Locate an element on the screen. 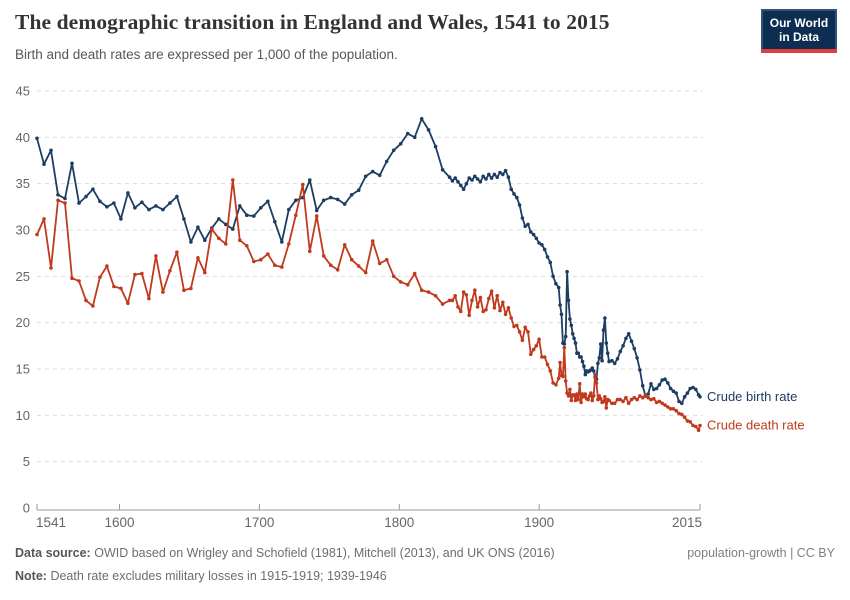 The height and width of the screenshot is (600, 850). owid-logo-line2: in Data is located at coordinates (798, 37).